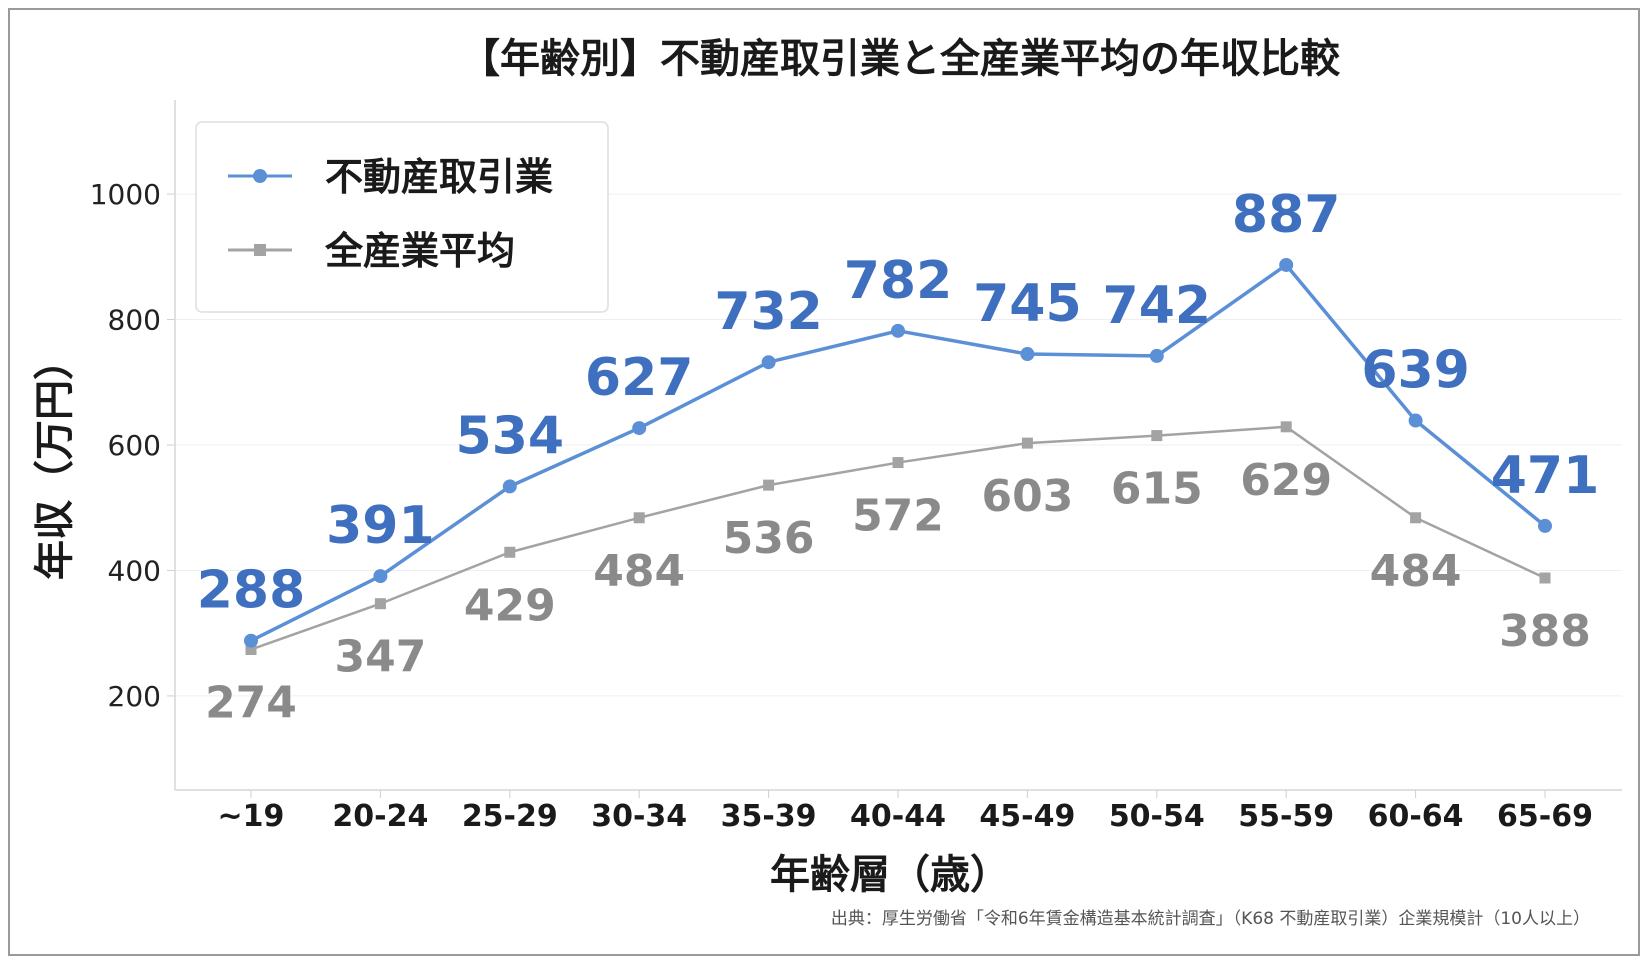 The width and height of the screenshot is (1650, 966). Describe the element at coordinates (1415, 371) in the screenshot. I see `data-label-series-1: 639` at that location.